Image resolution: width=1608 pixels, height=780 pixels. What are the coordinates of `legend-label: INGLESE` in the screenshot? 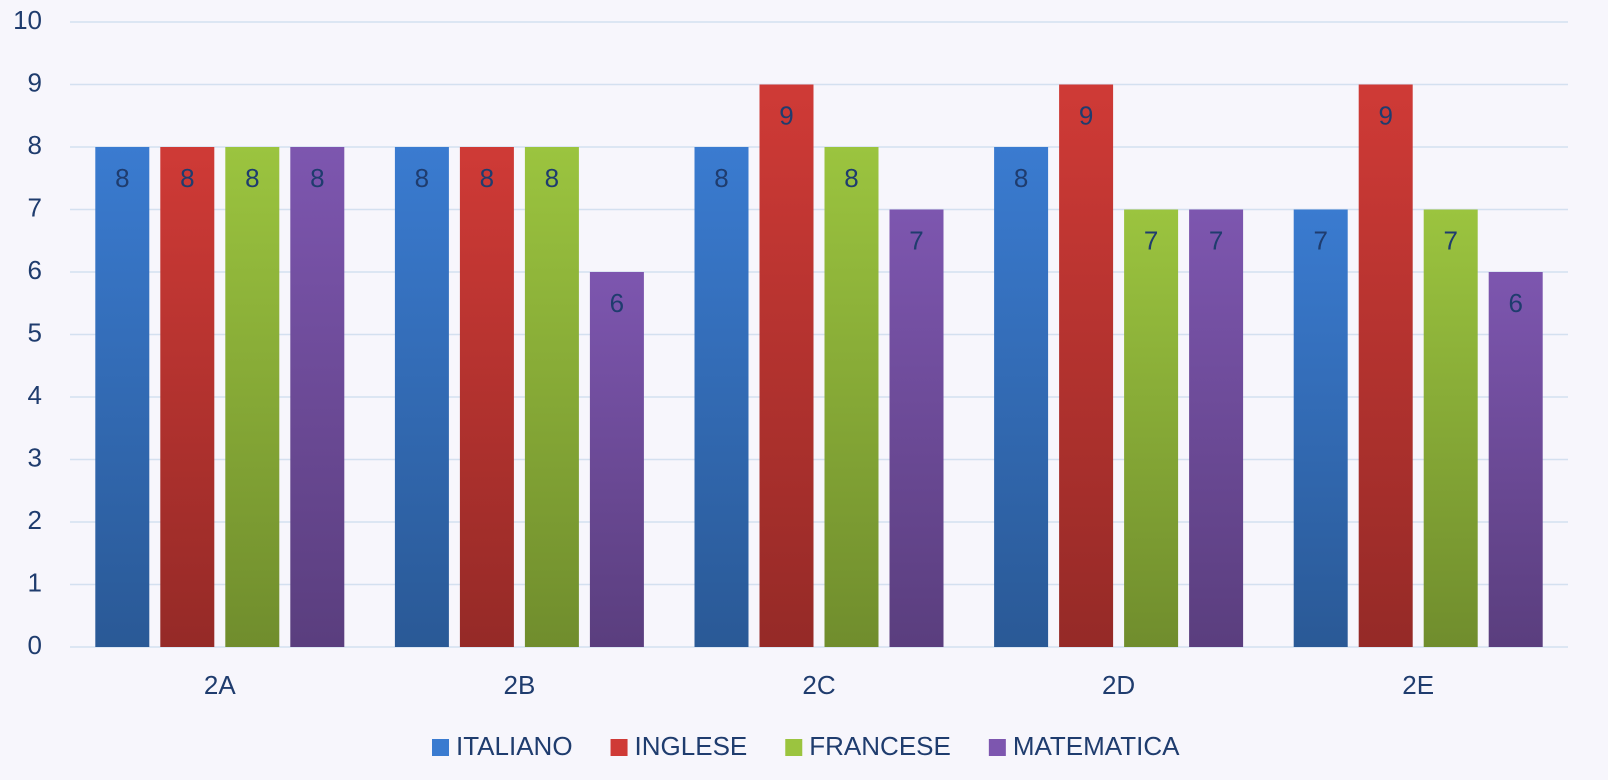 It's located at (691, 746).